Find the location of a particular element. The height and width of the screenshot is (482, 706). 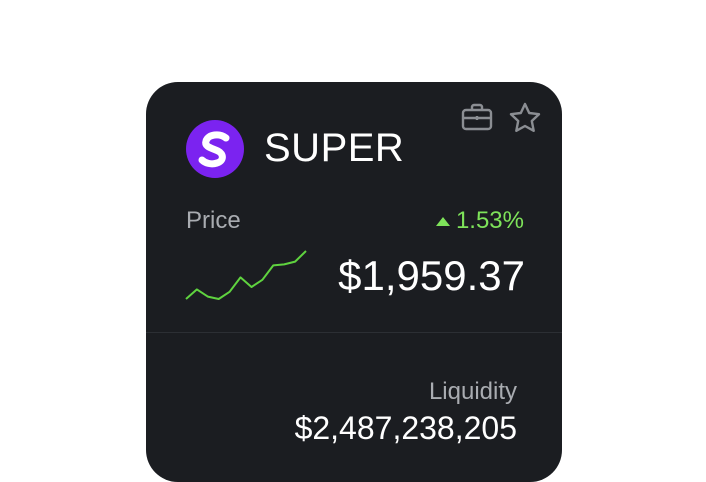

liquidity-label: Liquidity is located at coordinates (472, 391).